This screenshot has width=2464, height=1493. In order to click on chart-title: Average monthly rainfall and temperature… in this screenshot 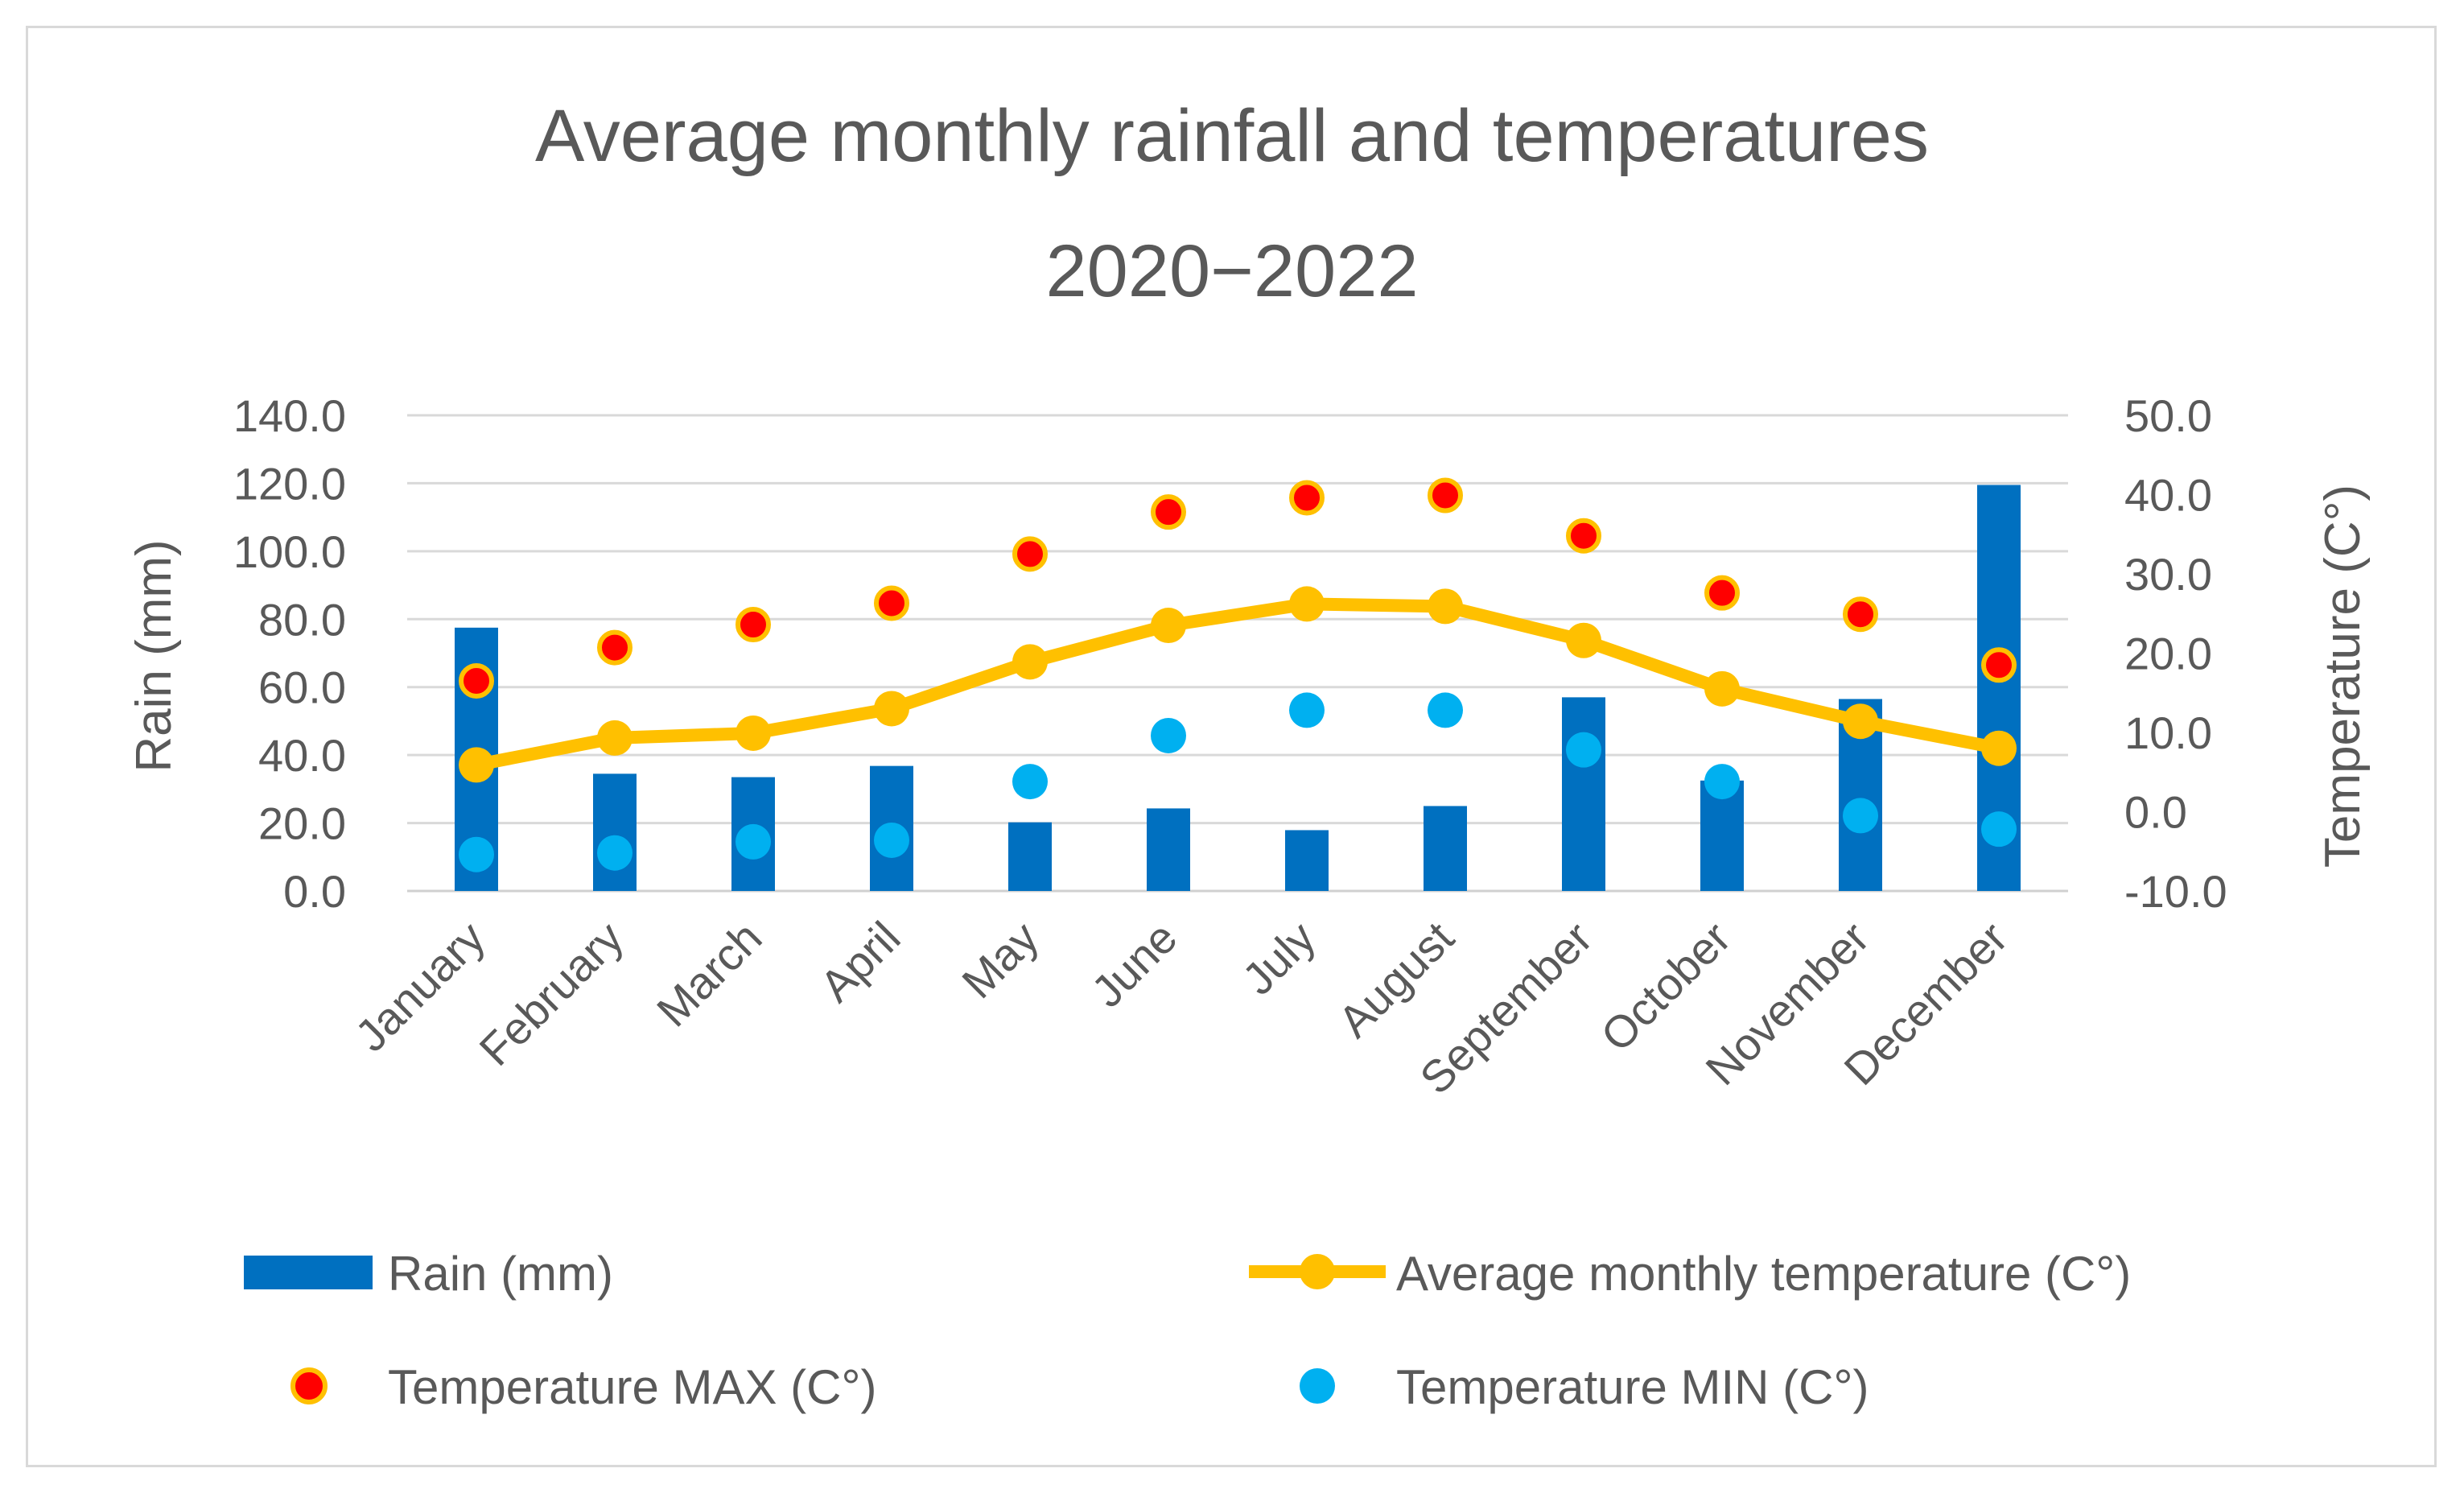, I will do `click(1232, 136)`.